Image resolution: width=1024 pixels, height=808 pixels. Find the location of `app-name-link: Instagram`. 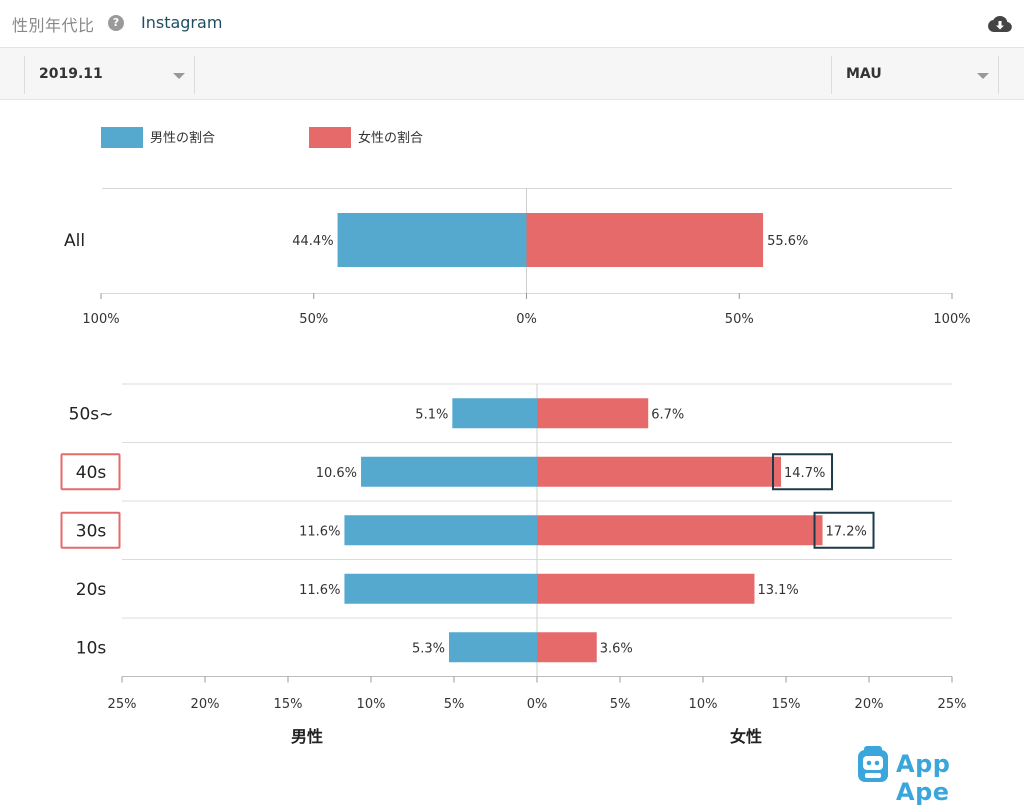

app-name-link: Instagram is located at coordinates (182, 22).